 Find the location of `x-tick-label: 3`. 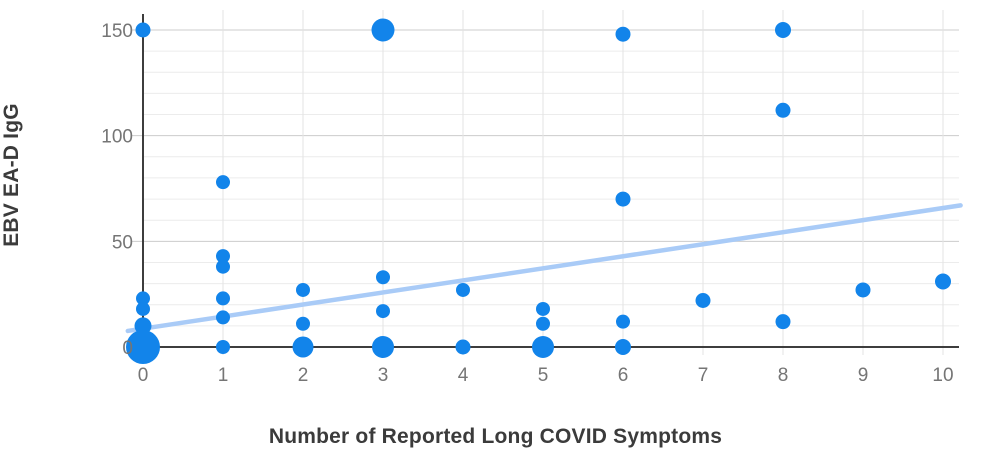

x-tick-label: 3 is located at coordinates (383, 375).